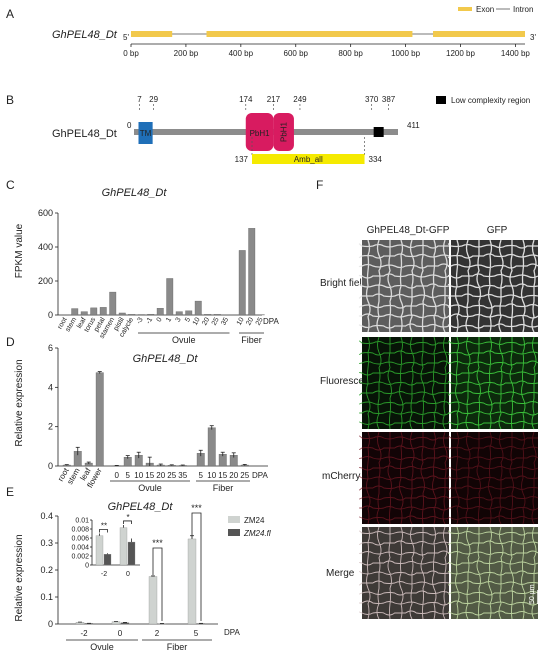 The image size is (550, 653). What do you see at coordinates (465, 9) in the screenshot?
I see `legend-exon-swatch` at bounding box center [465, 9].